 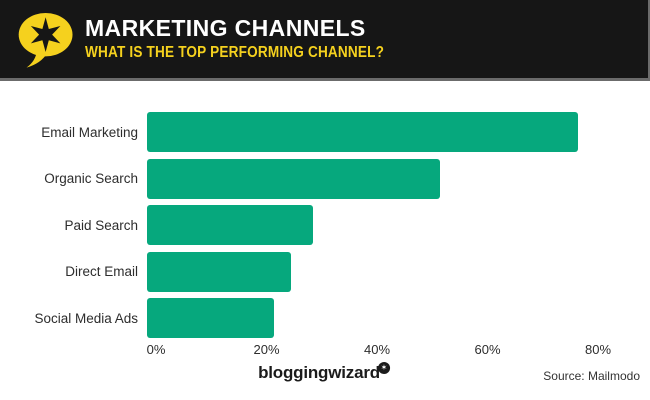 I want to click on category-label: Organic Search, so click(x=91, y=178).